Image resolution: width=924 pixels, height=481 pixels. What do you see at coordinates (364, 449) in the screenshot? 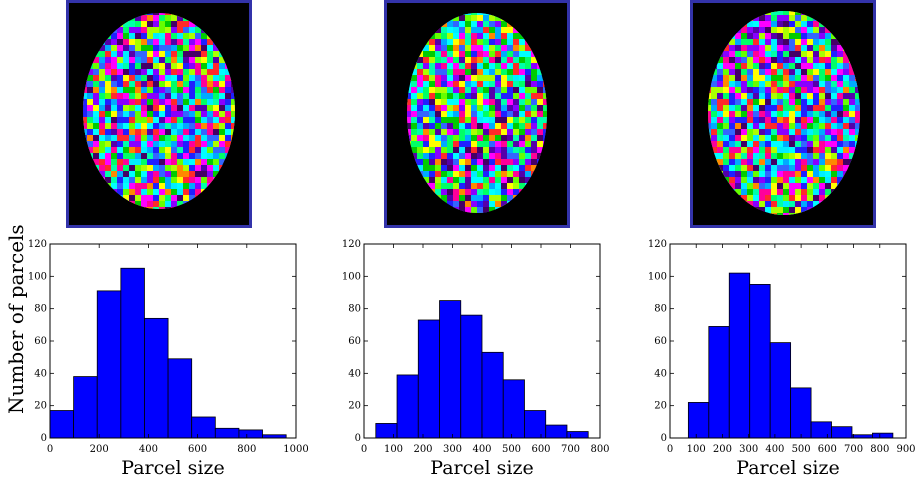
I see `x-tick-label: 0` at bounding box center [364, 449].